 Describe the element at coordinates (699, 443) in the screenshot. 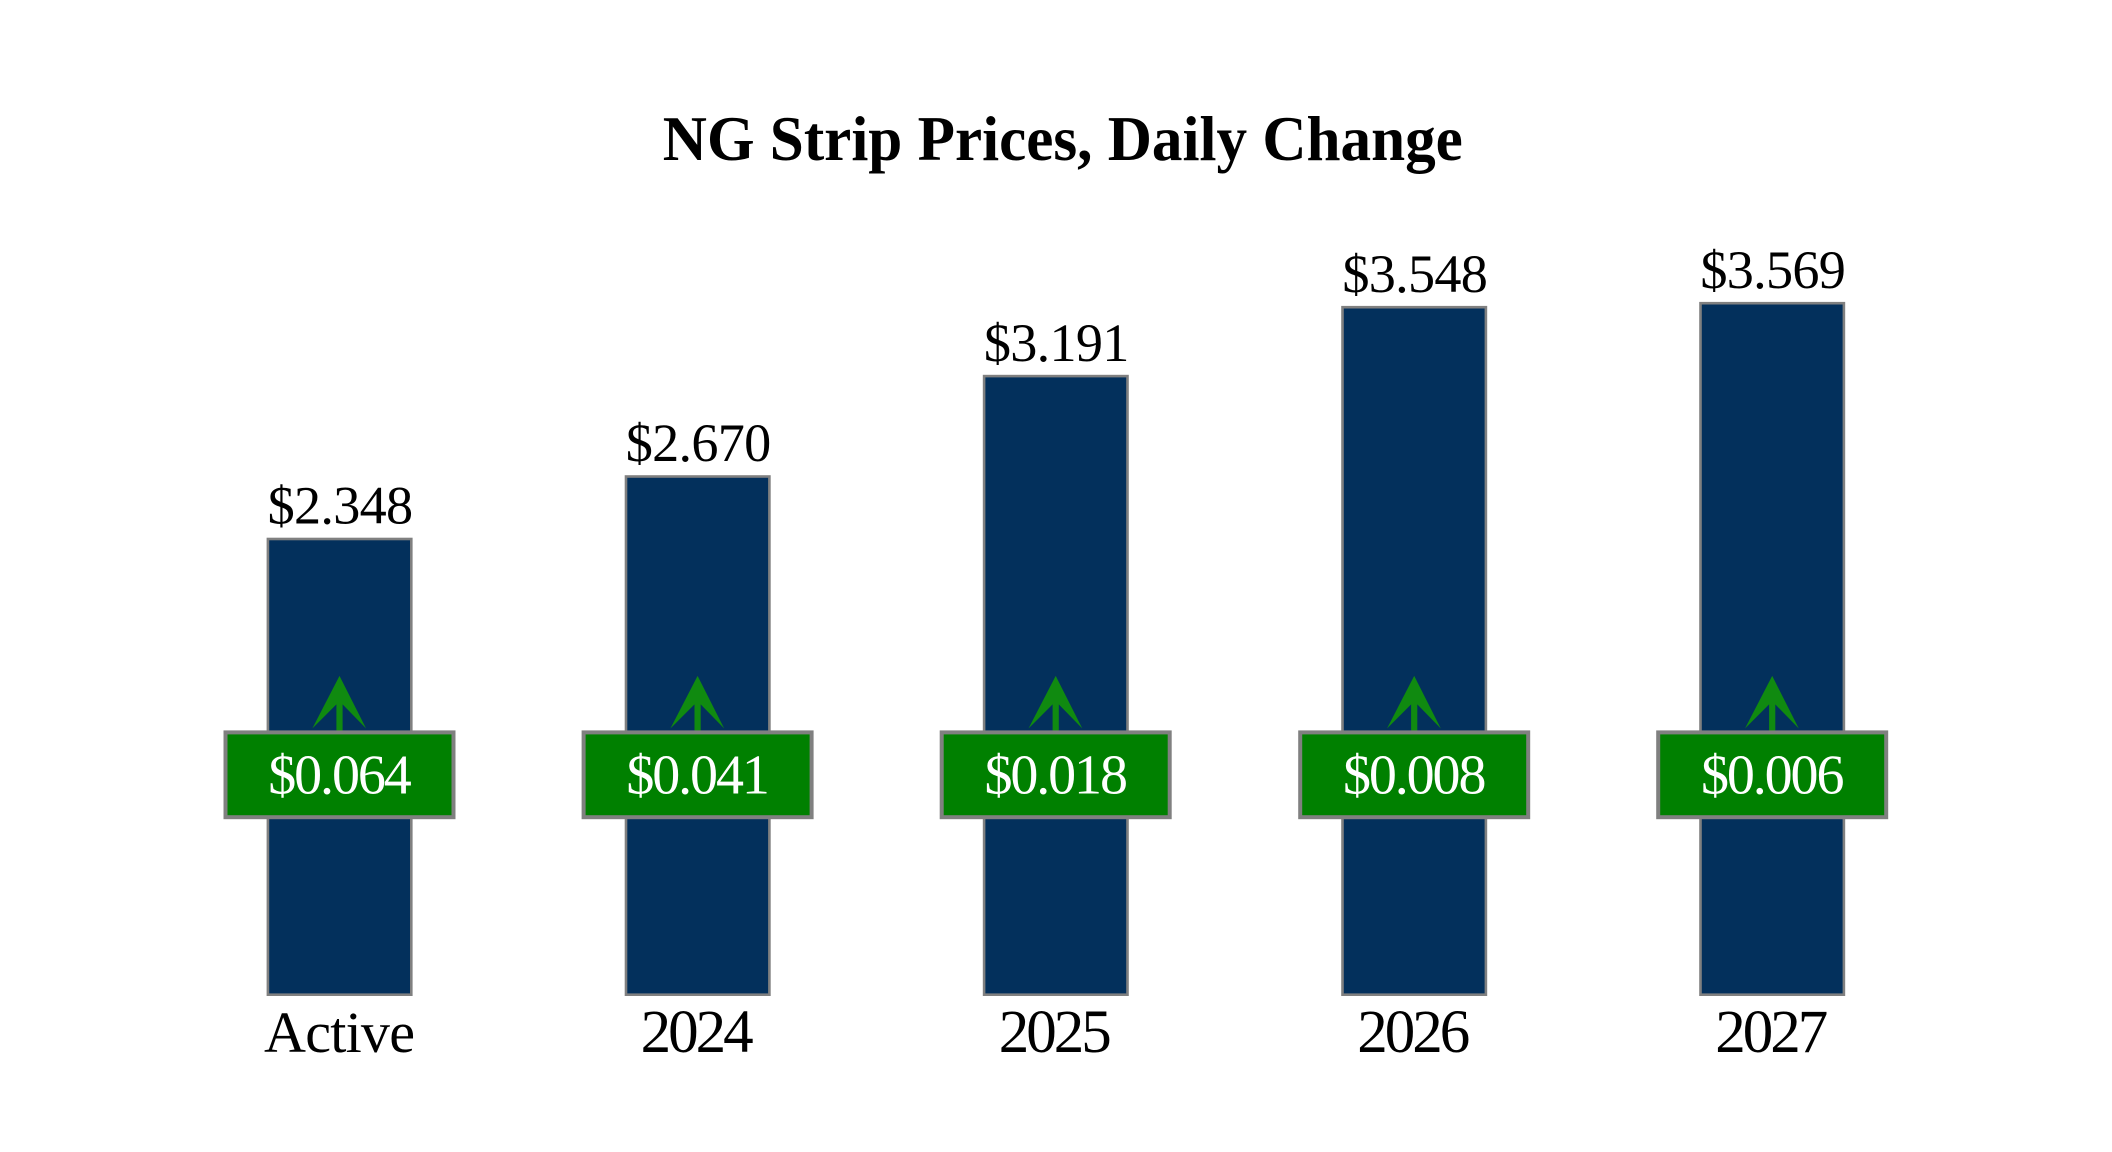

I see `svg-text: $2.670` at that location.